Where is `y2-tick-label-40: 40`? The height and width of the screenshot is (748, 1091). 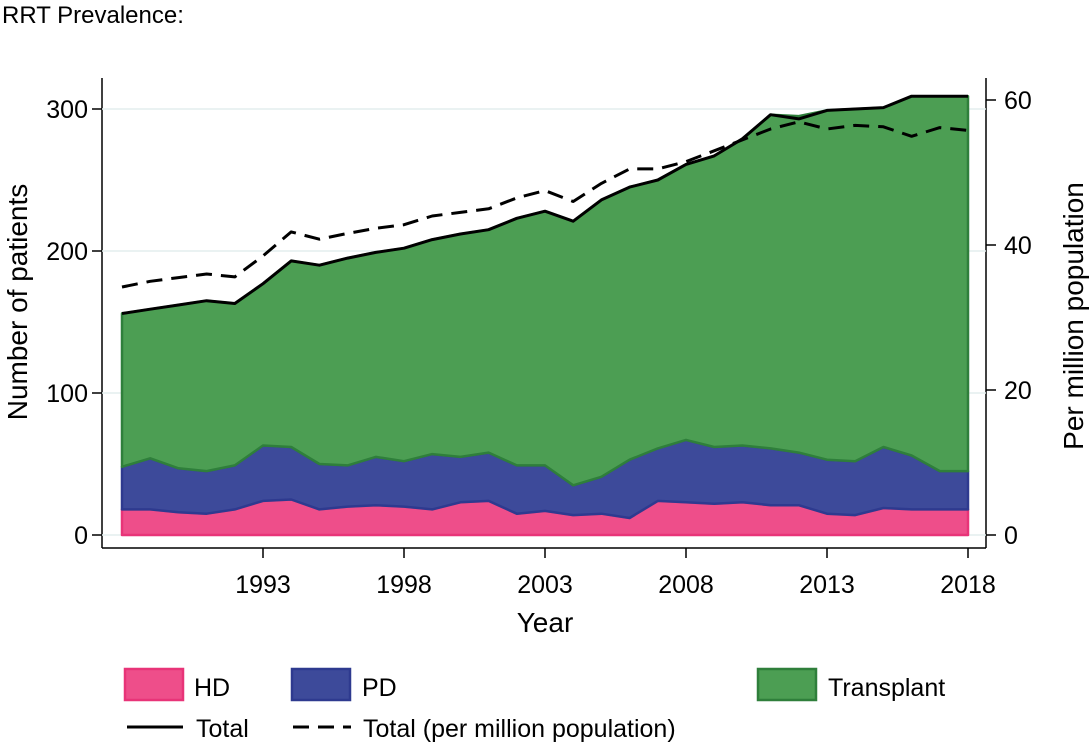
y2-tick-label-40: 40 is located at coordinates (1018, 246).